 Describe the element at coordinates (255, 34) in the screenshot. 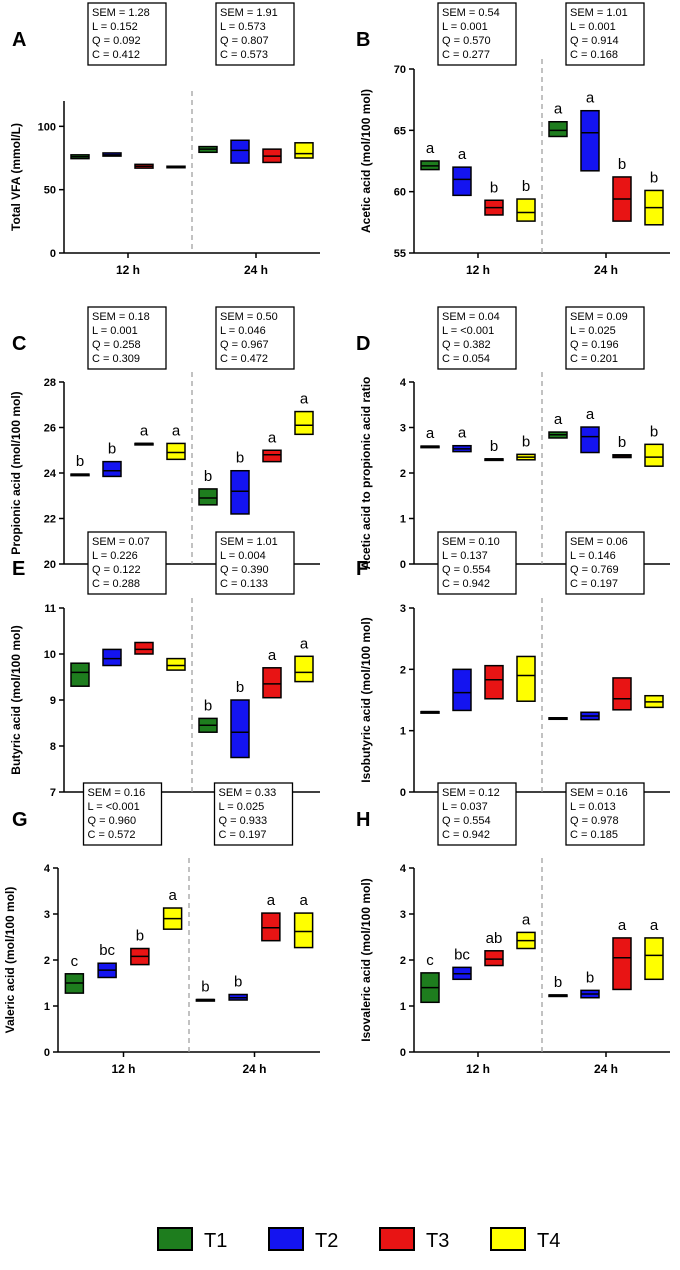

I see `stats-box: SEM = 1.91 L = 0.573 Q = 0.807 C = 0.573` at that location.